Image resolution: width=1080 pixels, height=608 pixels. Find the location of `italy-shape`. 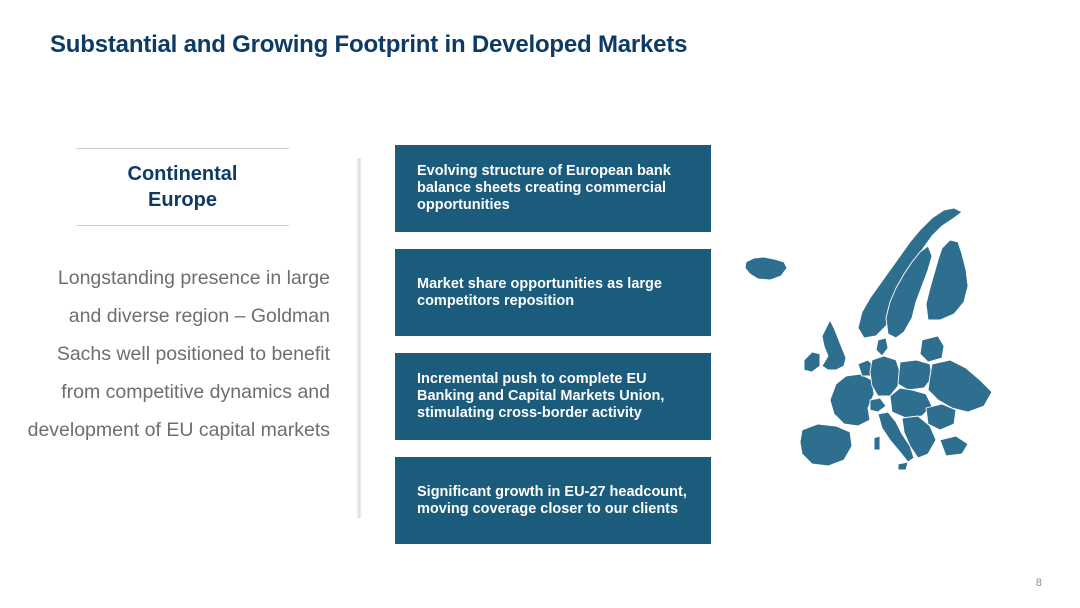

italy-shape is located at coordinates (896, 437).